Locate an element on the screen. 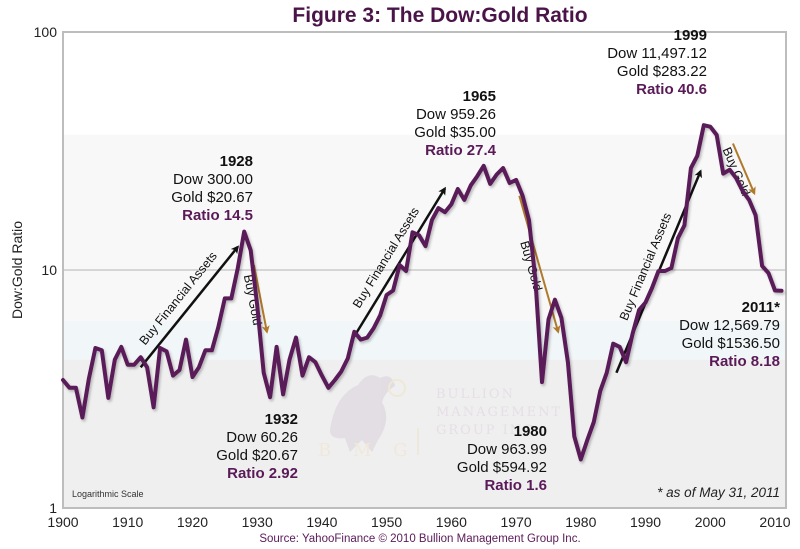 The image size is (800, 549). bmg-watermark: BULLION MANAGEMENT GROUP INC. B M G is located at coordinates (440, 418).